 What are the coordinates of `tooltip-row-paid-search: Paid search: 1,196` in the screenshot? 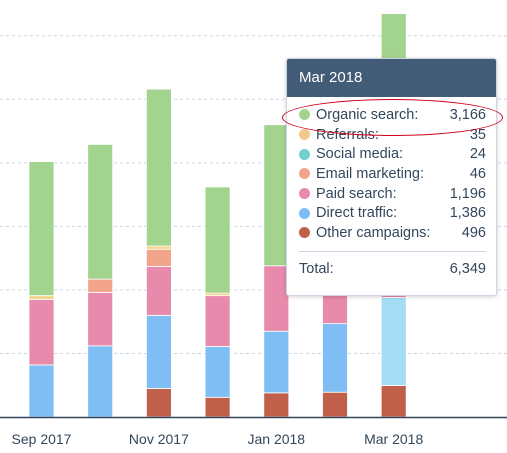 It's located at (392, 194).